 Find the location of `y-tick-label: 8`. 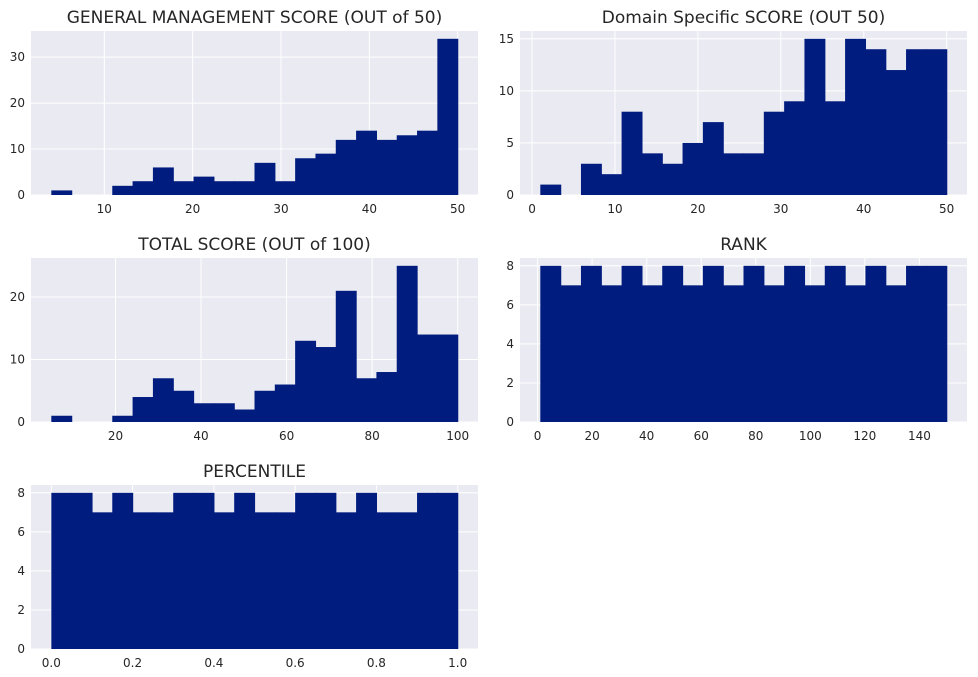

y-tick-label: 8 is located at coordinates (21, 493).